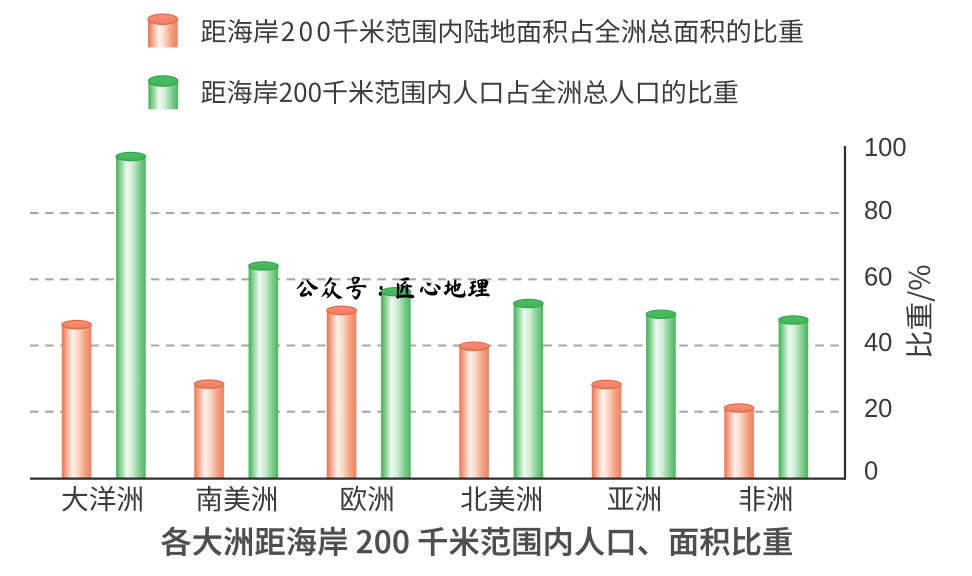  What do you see at coordinates (885, 148) in the screenshot?
I see `svg-text: 100` at bounding box center [885, 148].